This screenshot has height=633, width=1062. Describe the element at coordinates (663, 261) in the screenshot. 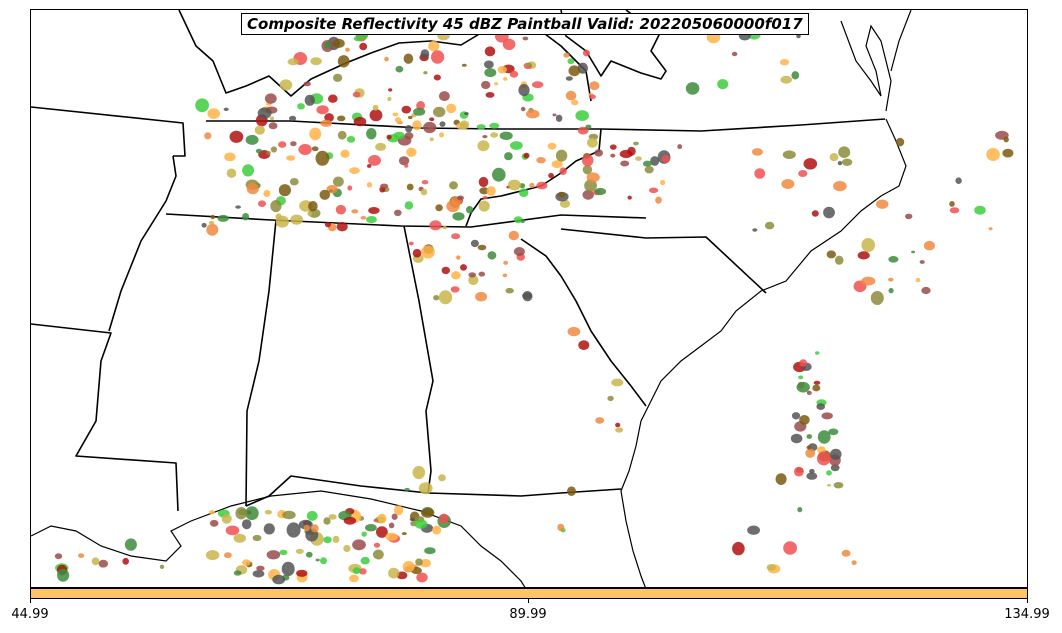

I see `border-nc-sc` at that location.